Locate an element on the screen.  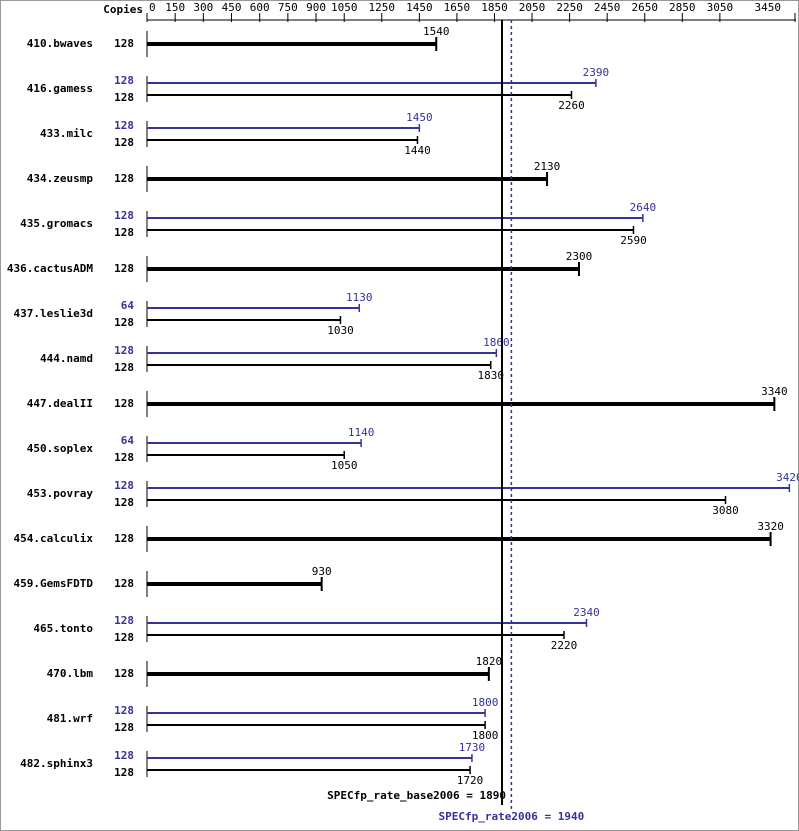
benchmark-name: 454.calculix is located at coordinates (54, 538).